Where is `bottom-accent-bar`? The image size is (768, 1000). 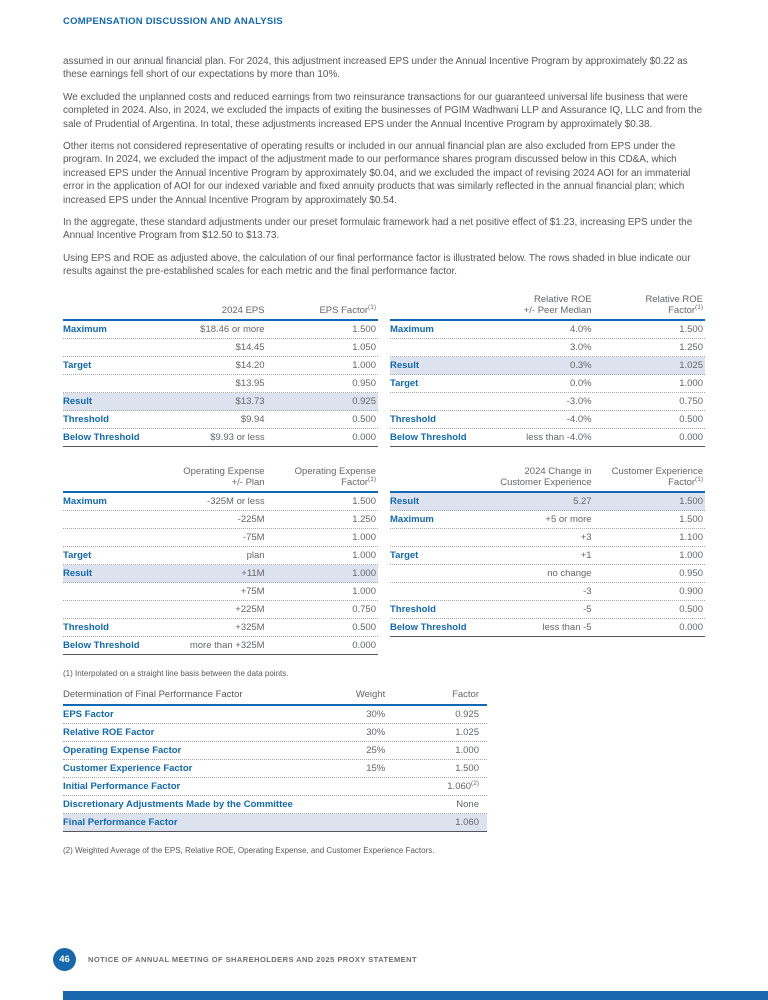
bottom-accent-bar is located at coordinates (415, 995).